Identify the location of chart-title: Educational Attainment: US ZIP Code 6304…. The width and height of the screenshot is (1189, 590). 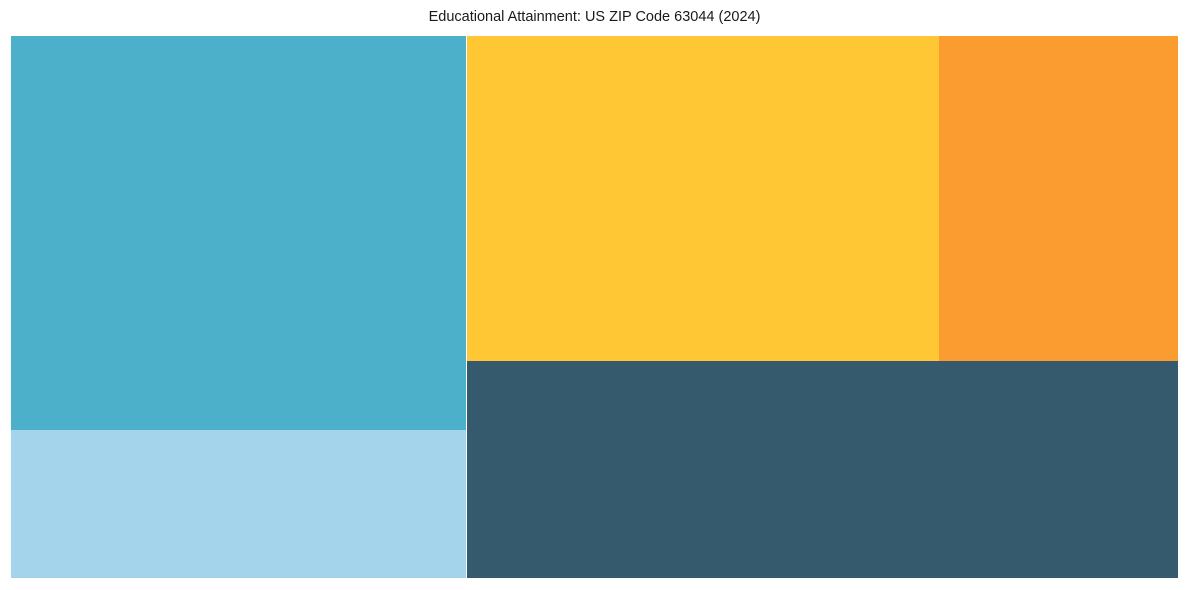
(594, 17).